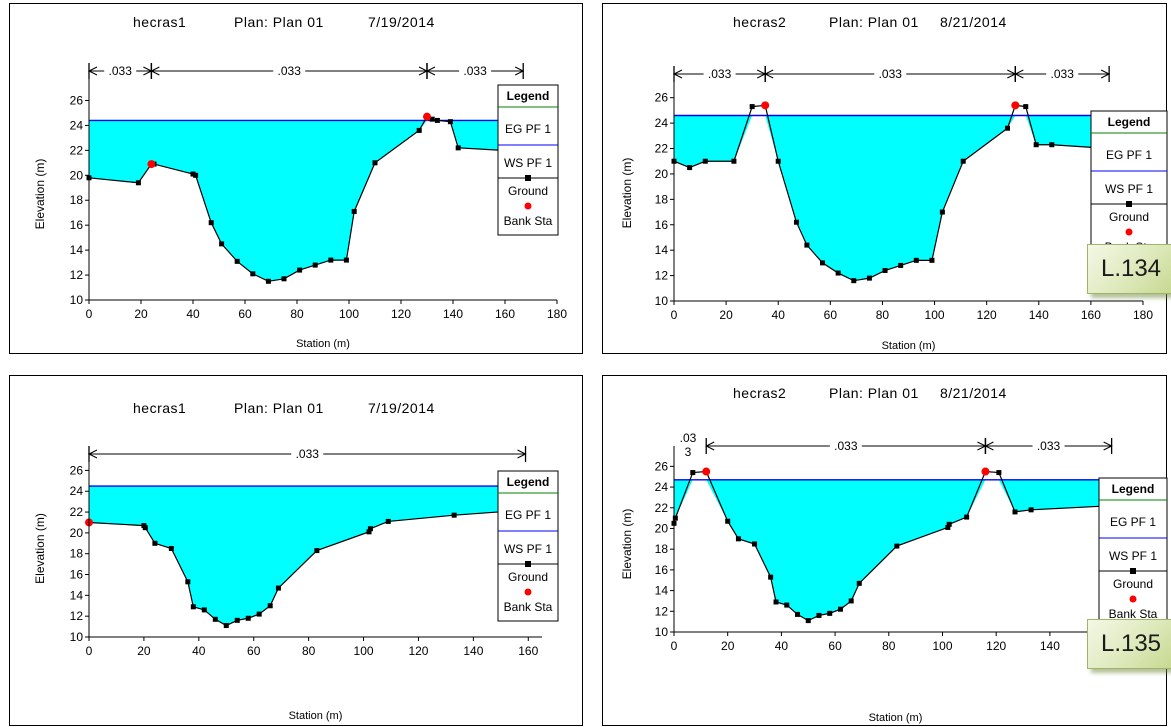 This screenshot has width=1171, height=727. Describe the element at coordinates (726, 315) in the screenshot. I see `x-tick-label: 20` at that location.